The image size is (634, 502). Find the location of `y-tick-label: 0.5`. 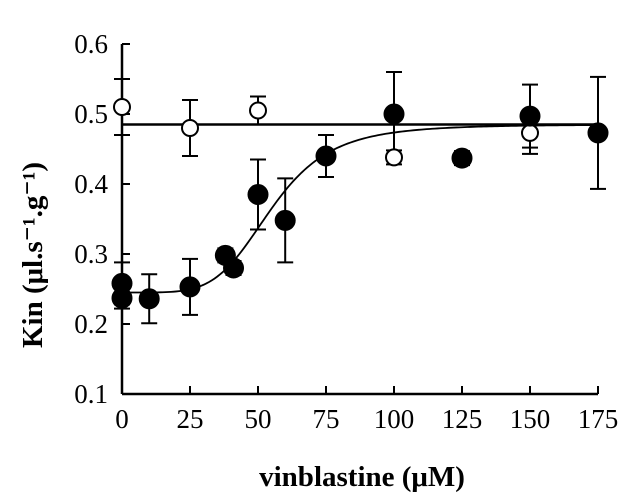

y-tick-label: 0.5 is located at coordinates (91, 114).